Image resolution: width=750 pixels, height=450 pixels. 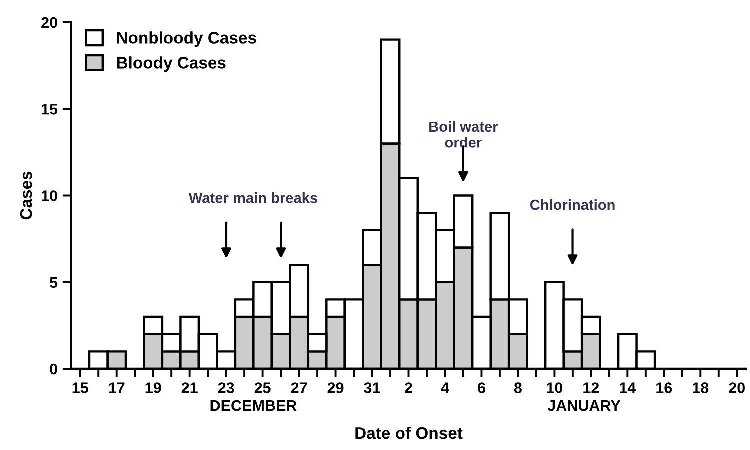 What do you see at coordinates (737, 388) in the screenshot?
I see `x-tick-label: 20` at bounding box center [737, 388].